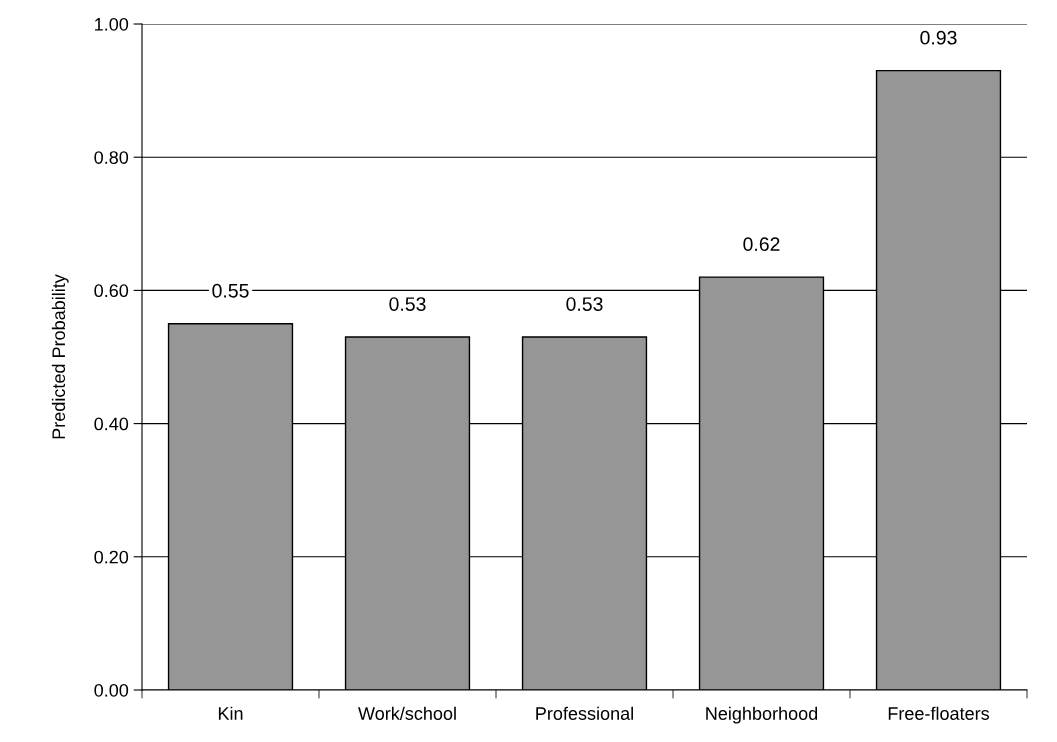  Describe the element at coordinates (230, 290) in the screenshot. I see `data-label: 0.55` at that location.